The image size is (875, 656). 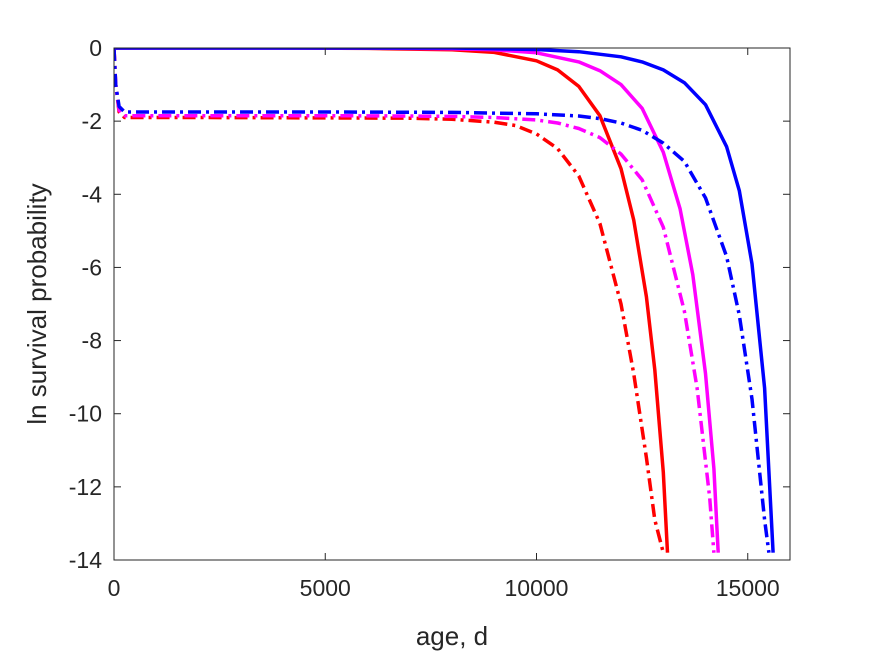 I want to click on x-tick-label: 15000, so click(x=748, y=588).